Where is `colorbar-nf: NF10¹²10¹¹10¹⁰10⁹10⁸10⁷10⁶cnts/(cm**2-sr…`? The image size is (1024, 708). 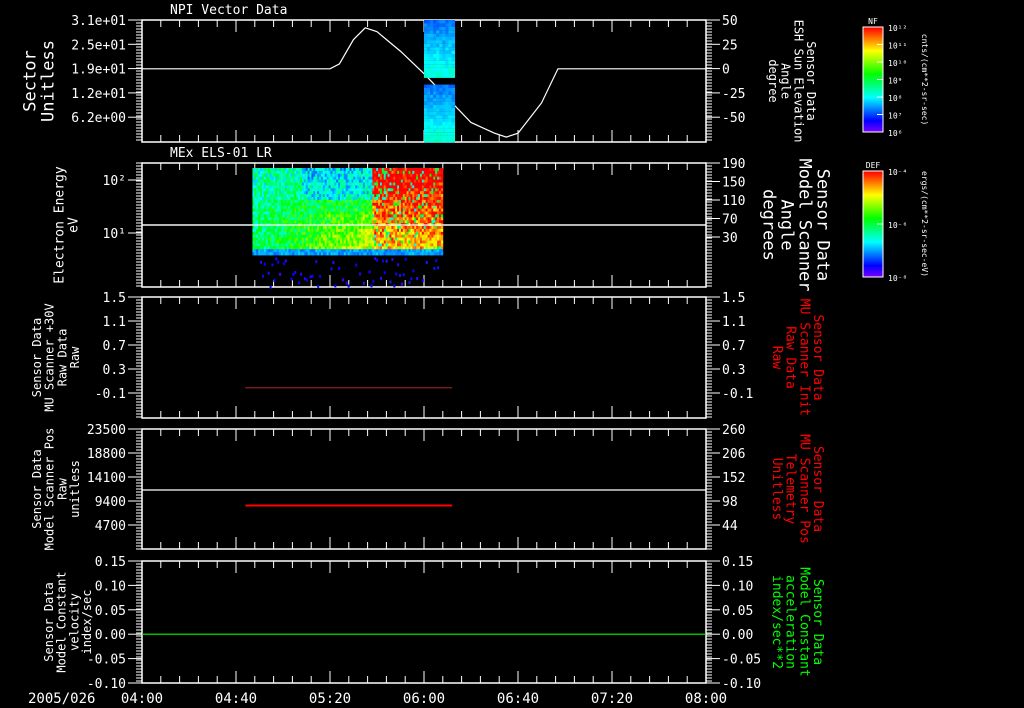
colorbar-nf: NF10¹²10¹¹10¹⁰10⁹10⁸10⁷10⁶cnts/(cm**2-sr… is located at coordinates (895, 77).